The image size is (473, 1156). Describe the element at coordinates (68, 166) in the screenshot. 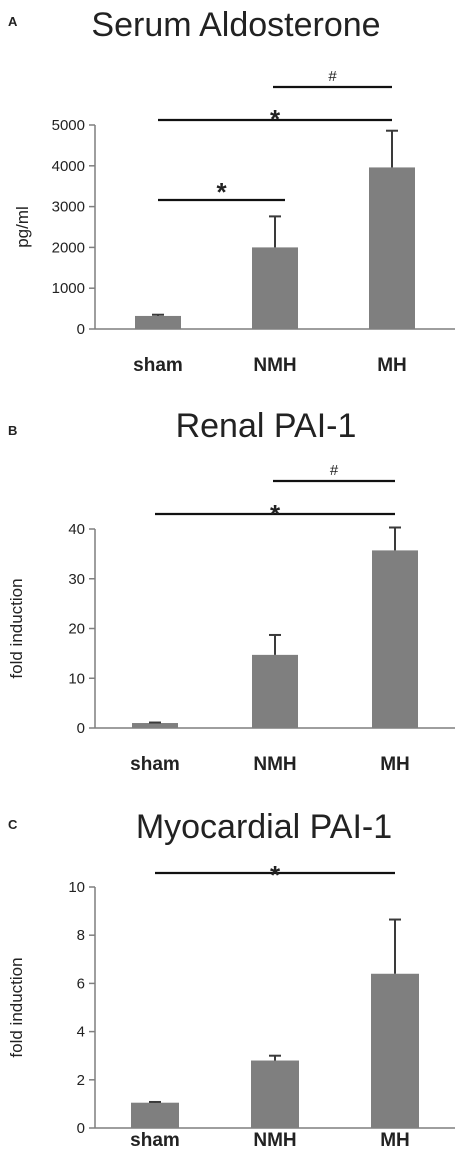

I see `y-tick-label: 4000` at that location.